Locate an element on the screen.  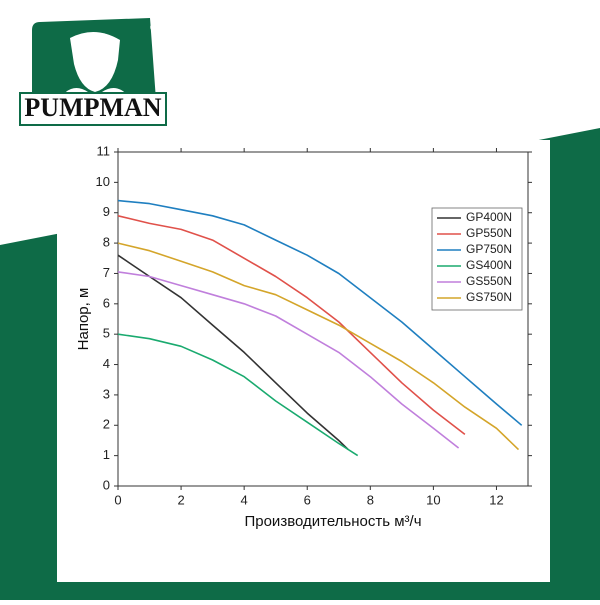
legend-label: GP550N is located at coordinates (489, 233).